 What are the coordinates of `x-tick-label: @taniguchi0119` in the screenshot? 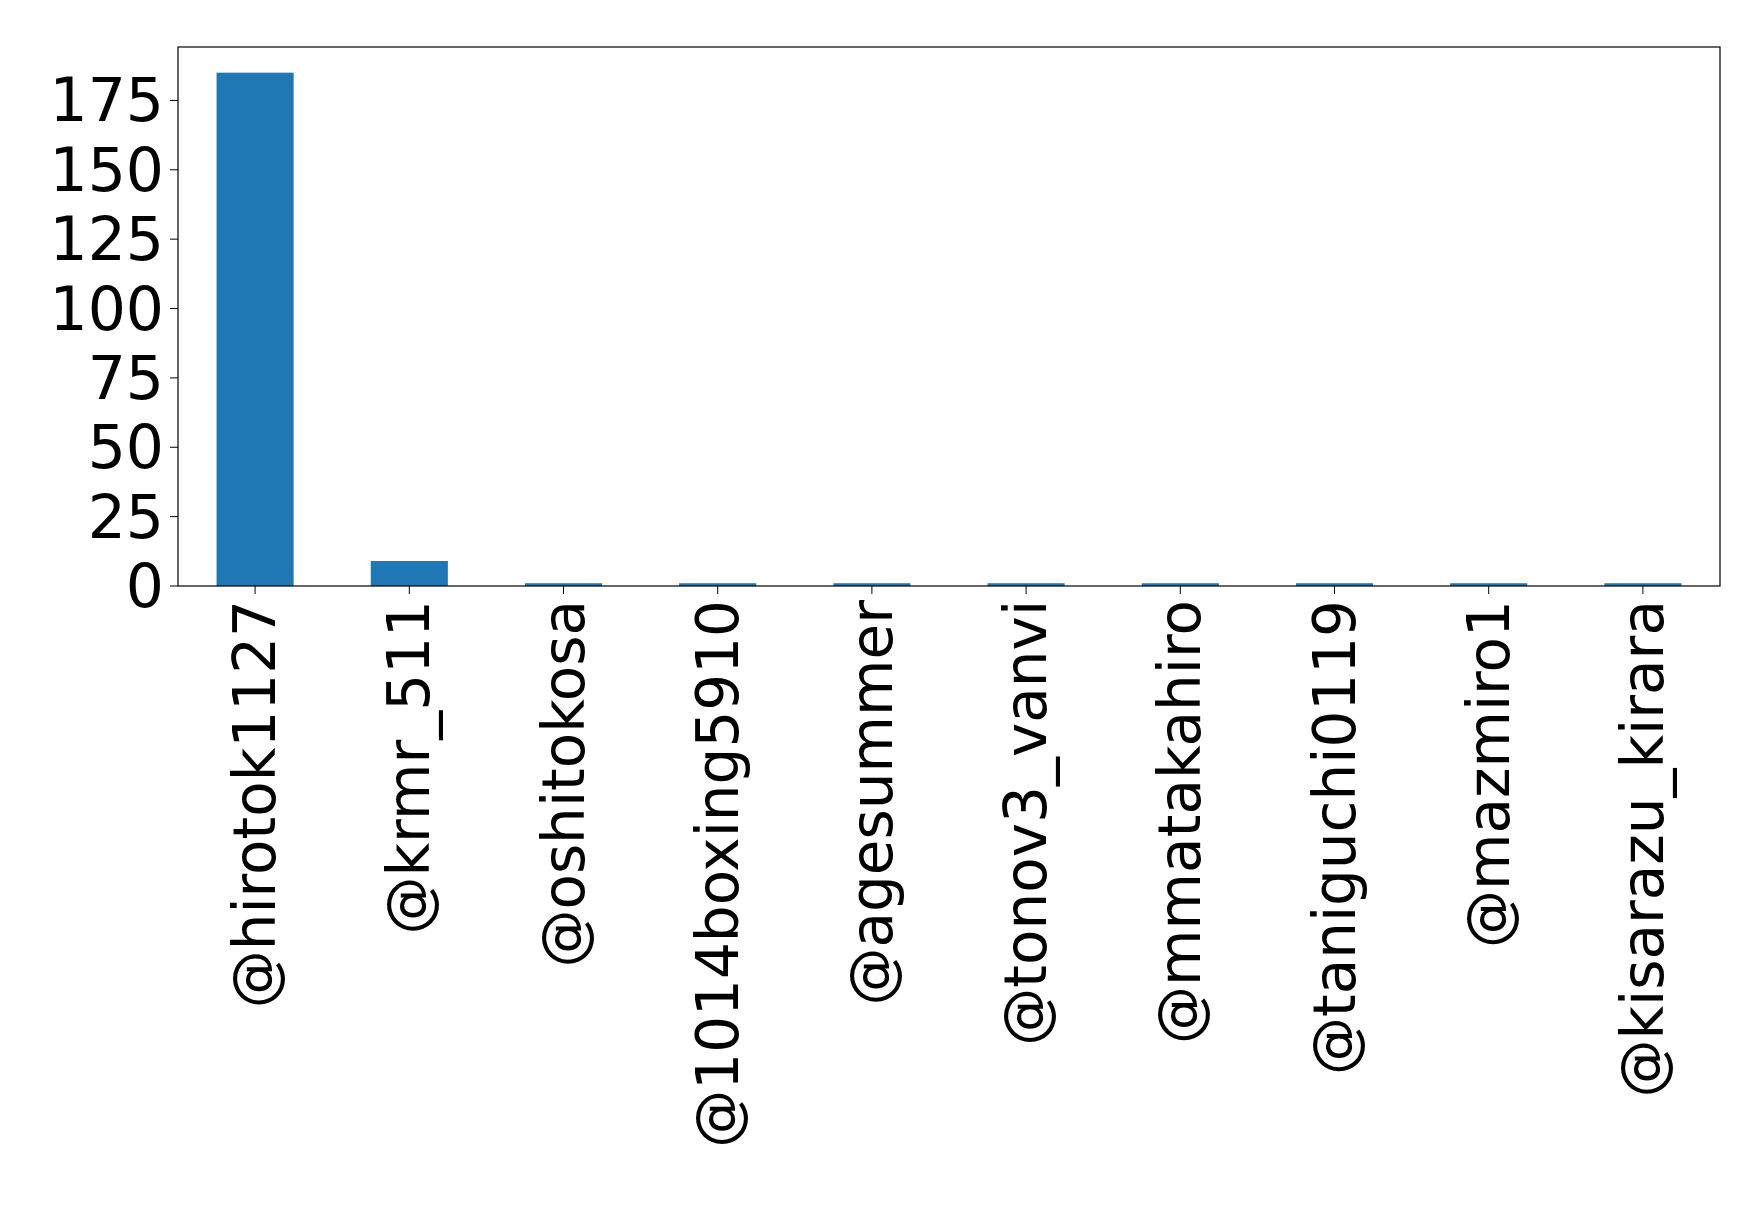 It's located at (1334, 838).